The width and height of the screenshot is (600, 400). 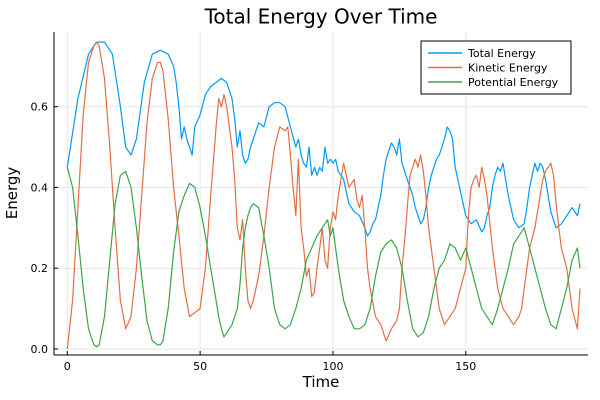 I want to click on y-tick-label: 0.2, so click(x=40, y=268).